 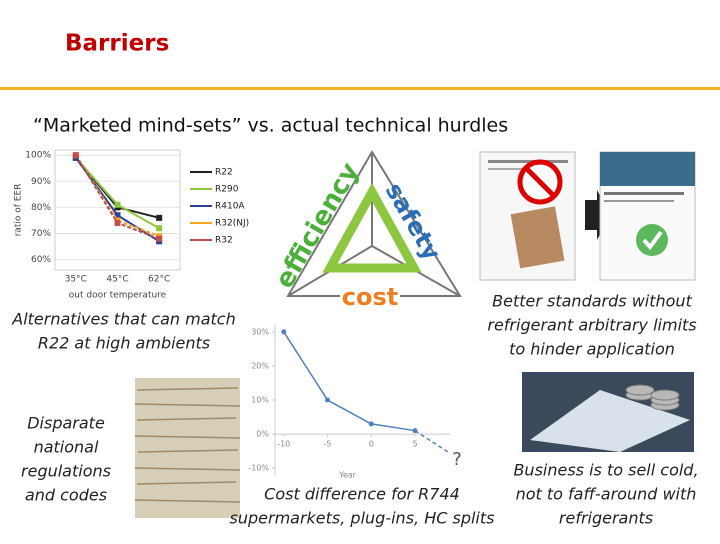 I want to click on documents-image, so click(x=587, y=216).